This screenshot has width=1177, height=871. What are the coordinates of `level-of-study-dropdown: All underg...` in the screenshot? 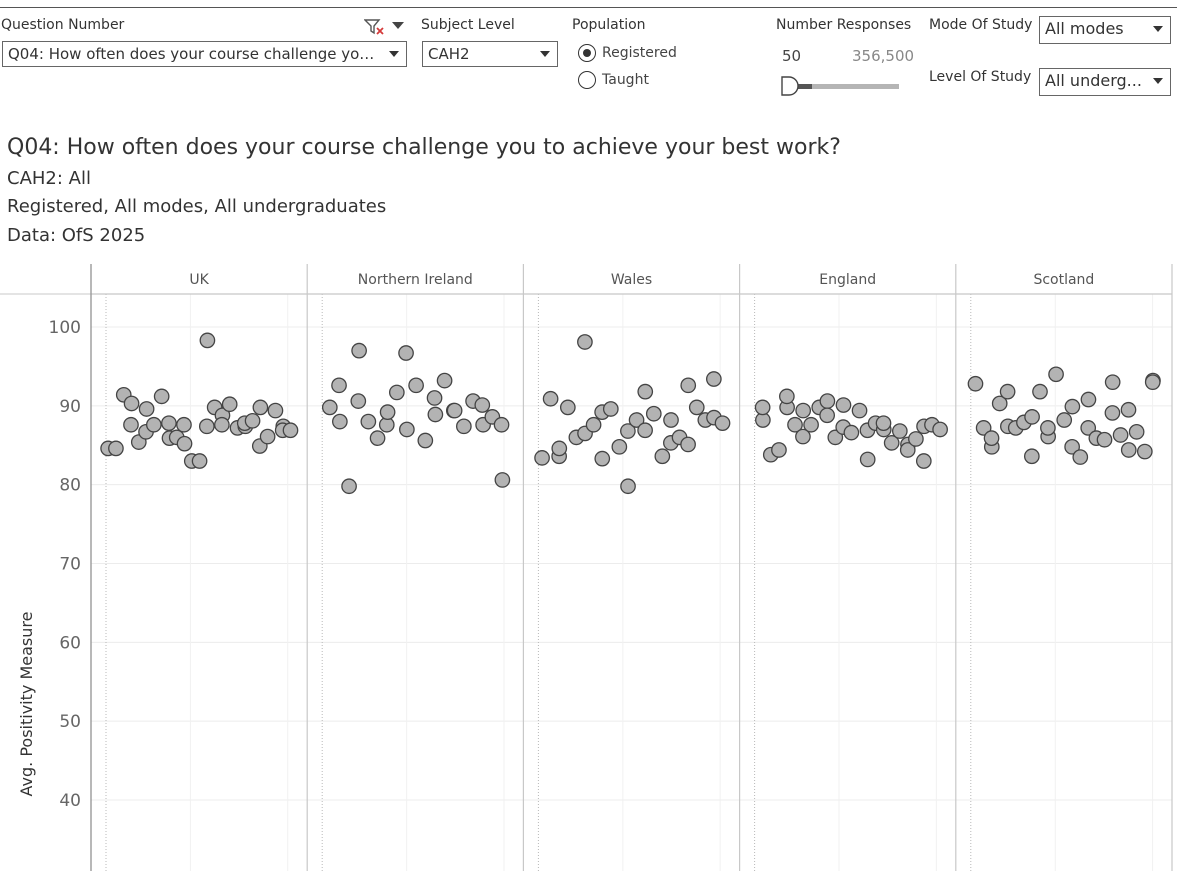 It's located at (1105, 82).